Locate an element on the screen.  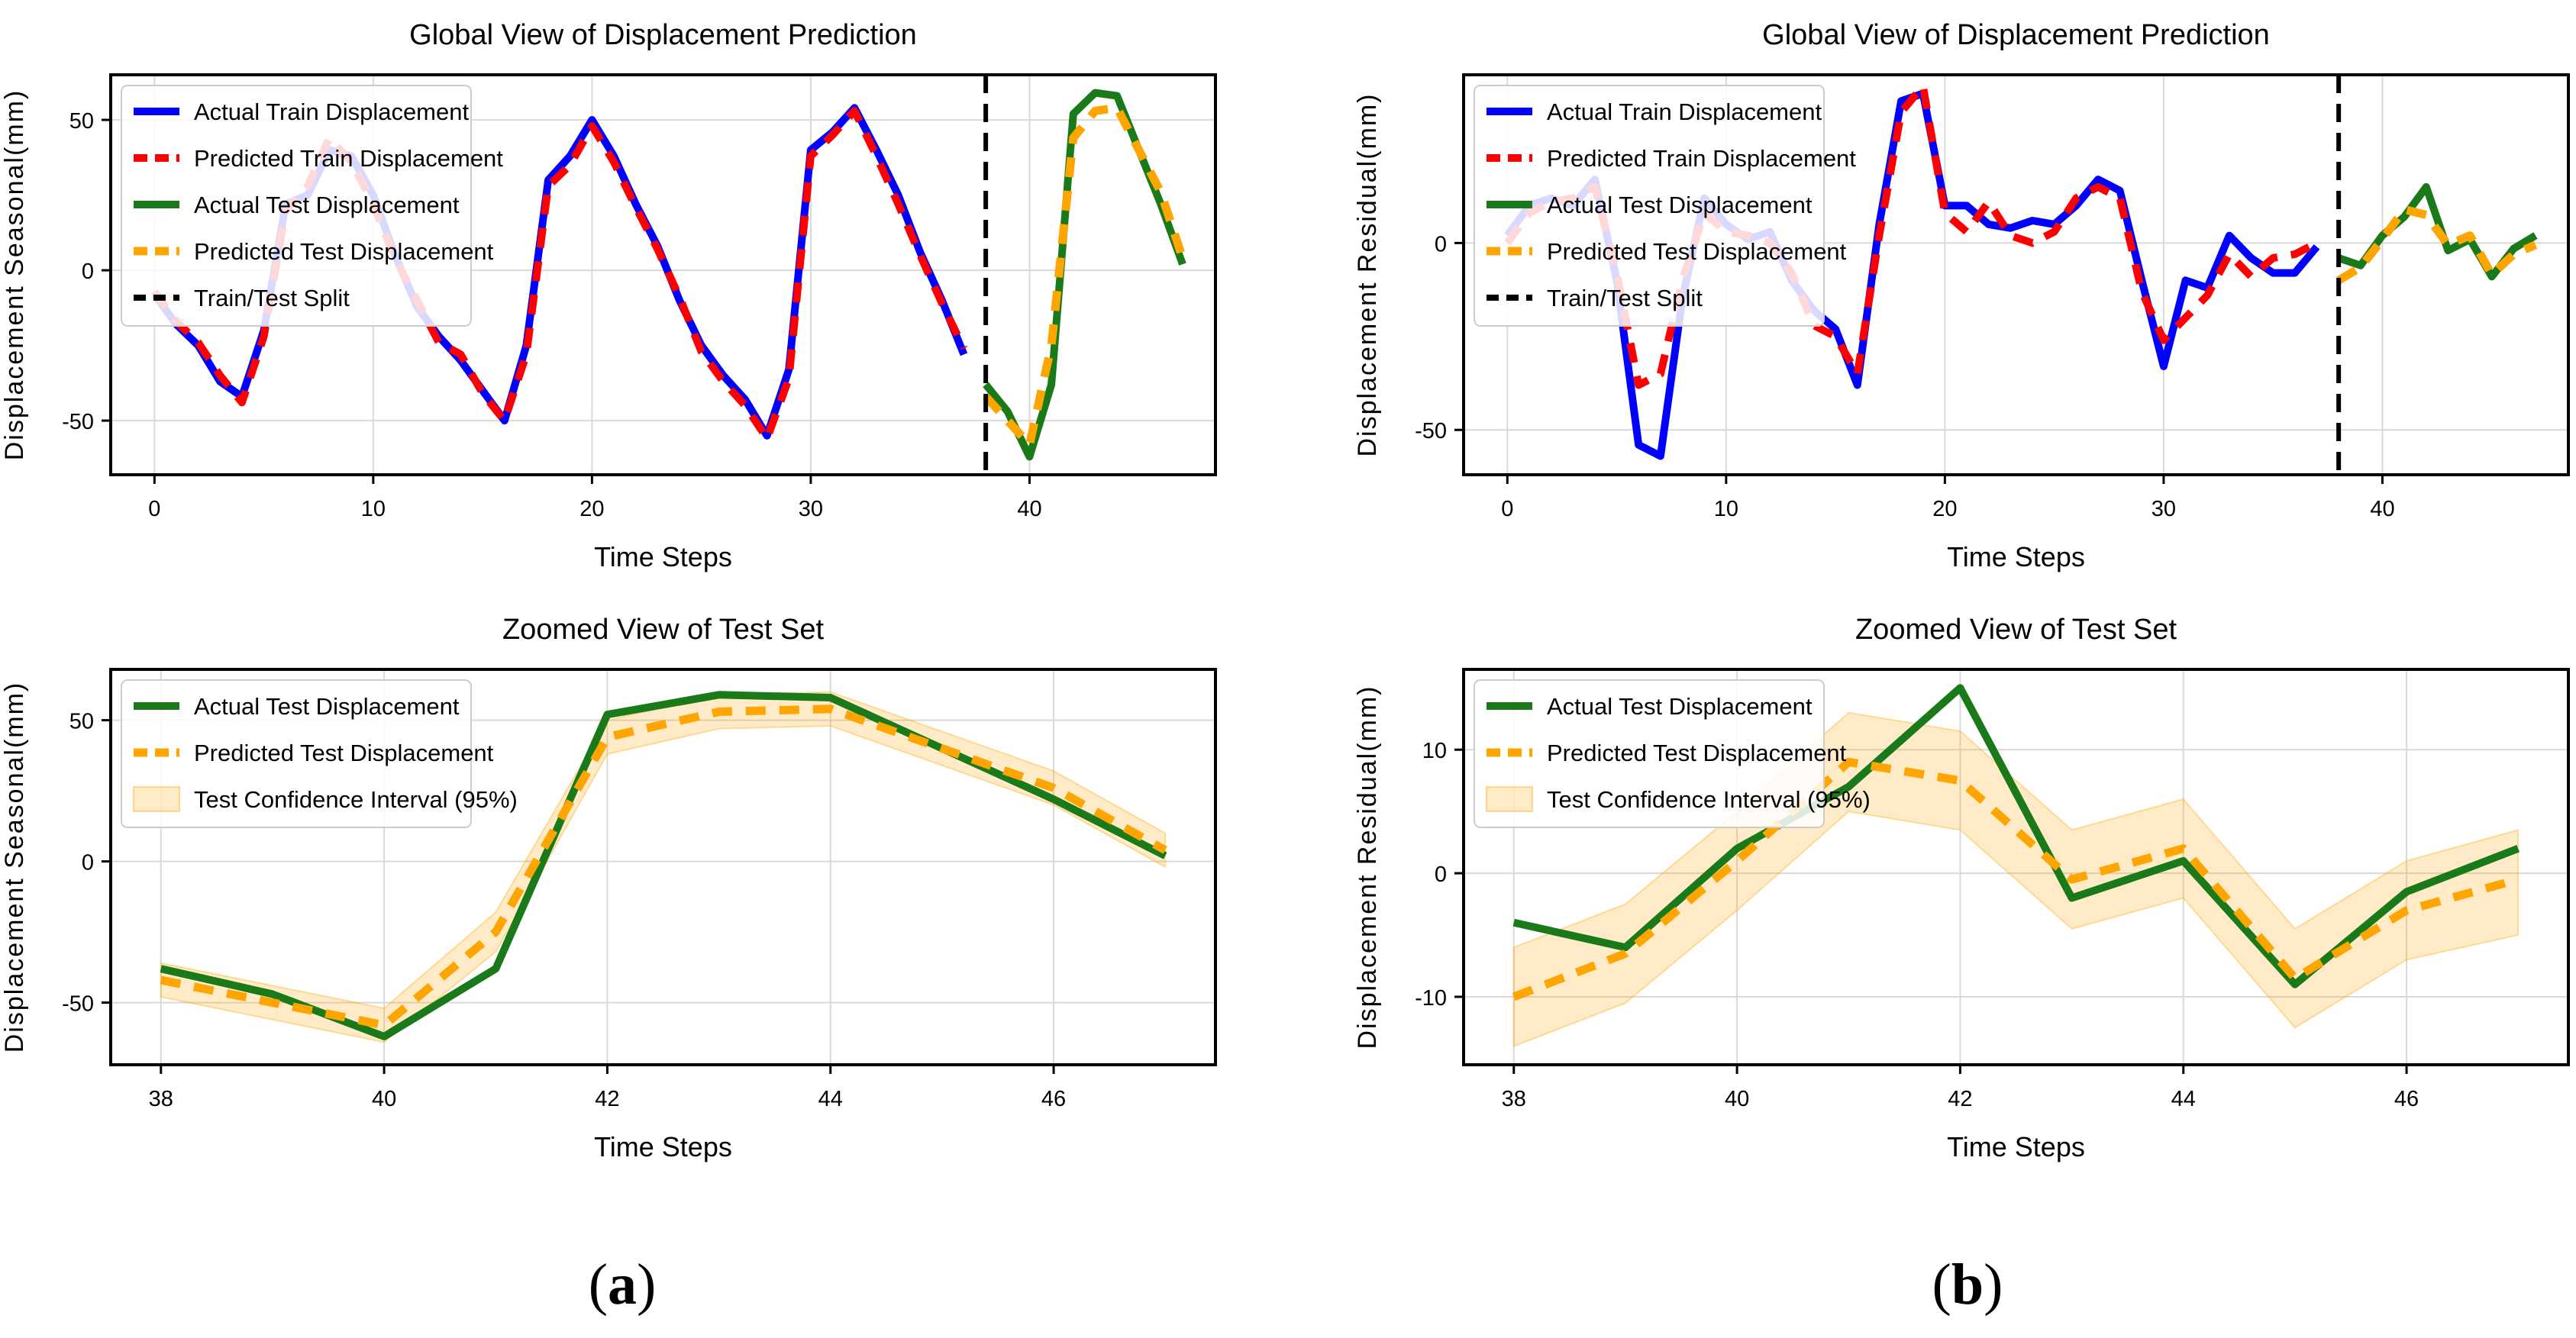
y-tick-label: 10 is located at coordinates (1434, 751).